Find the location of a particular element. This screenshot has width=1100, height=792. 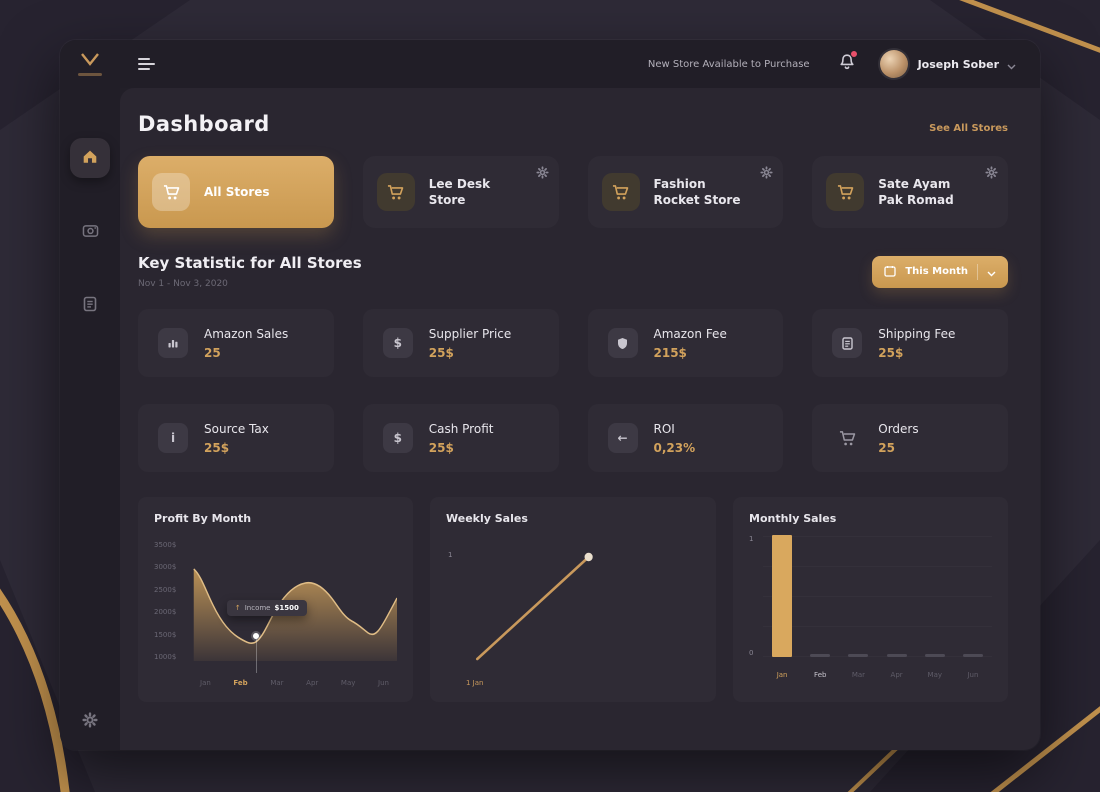

camera-icon is located at coordinates (90, 232).